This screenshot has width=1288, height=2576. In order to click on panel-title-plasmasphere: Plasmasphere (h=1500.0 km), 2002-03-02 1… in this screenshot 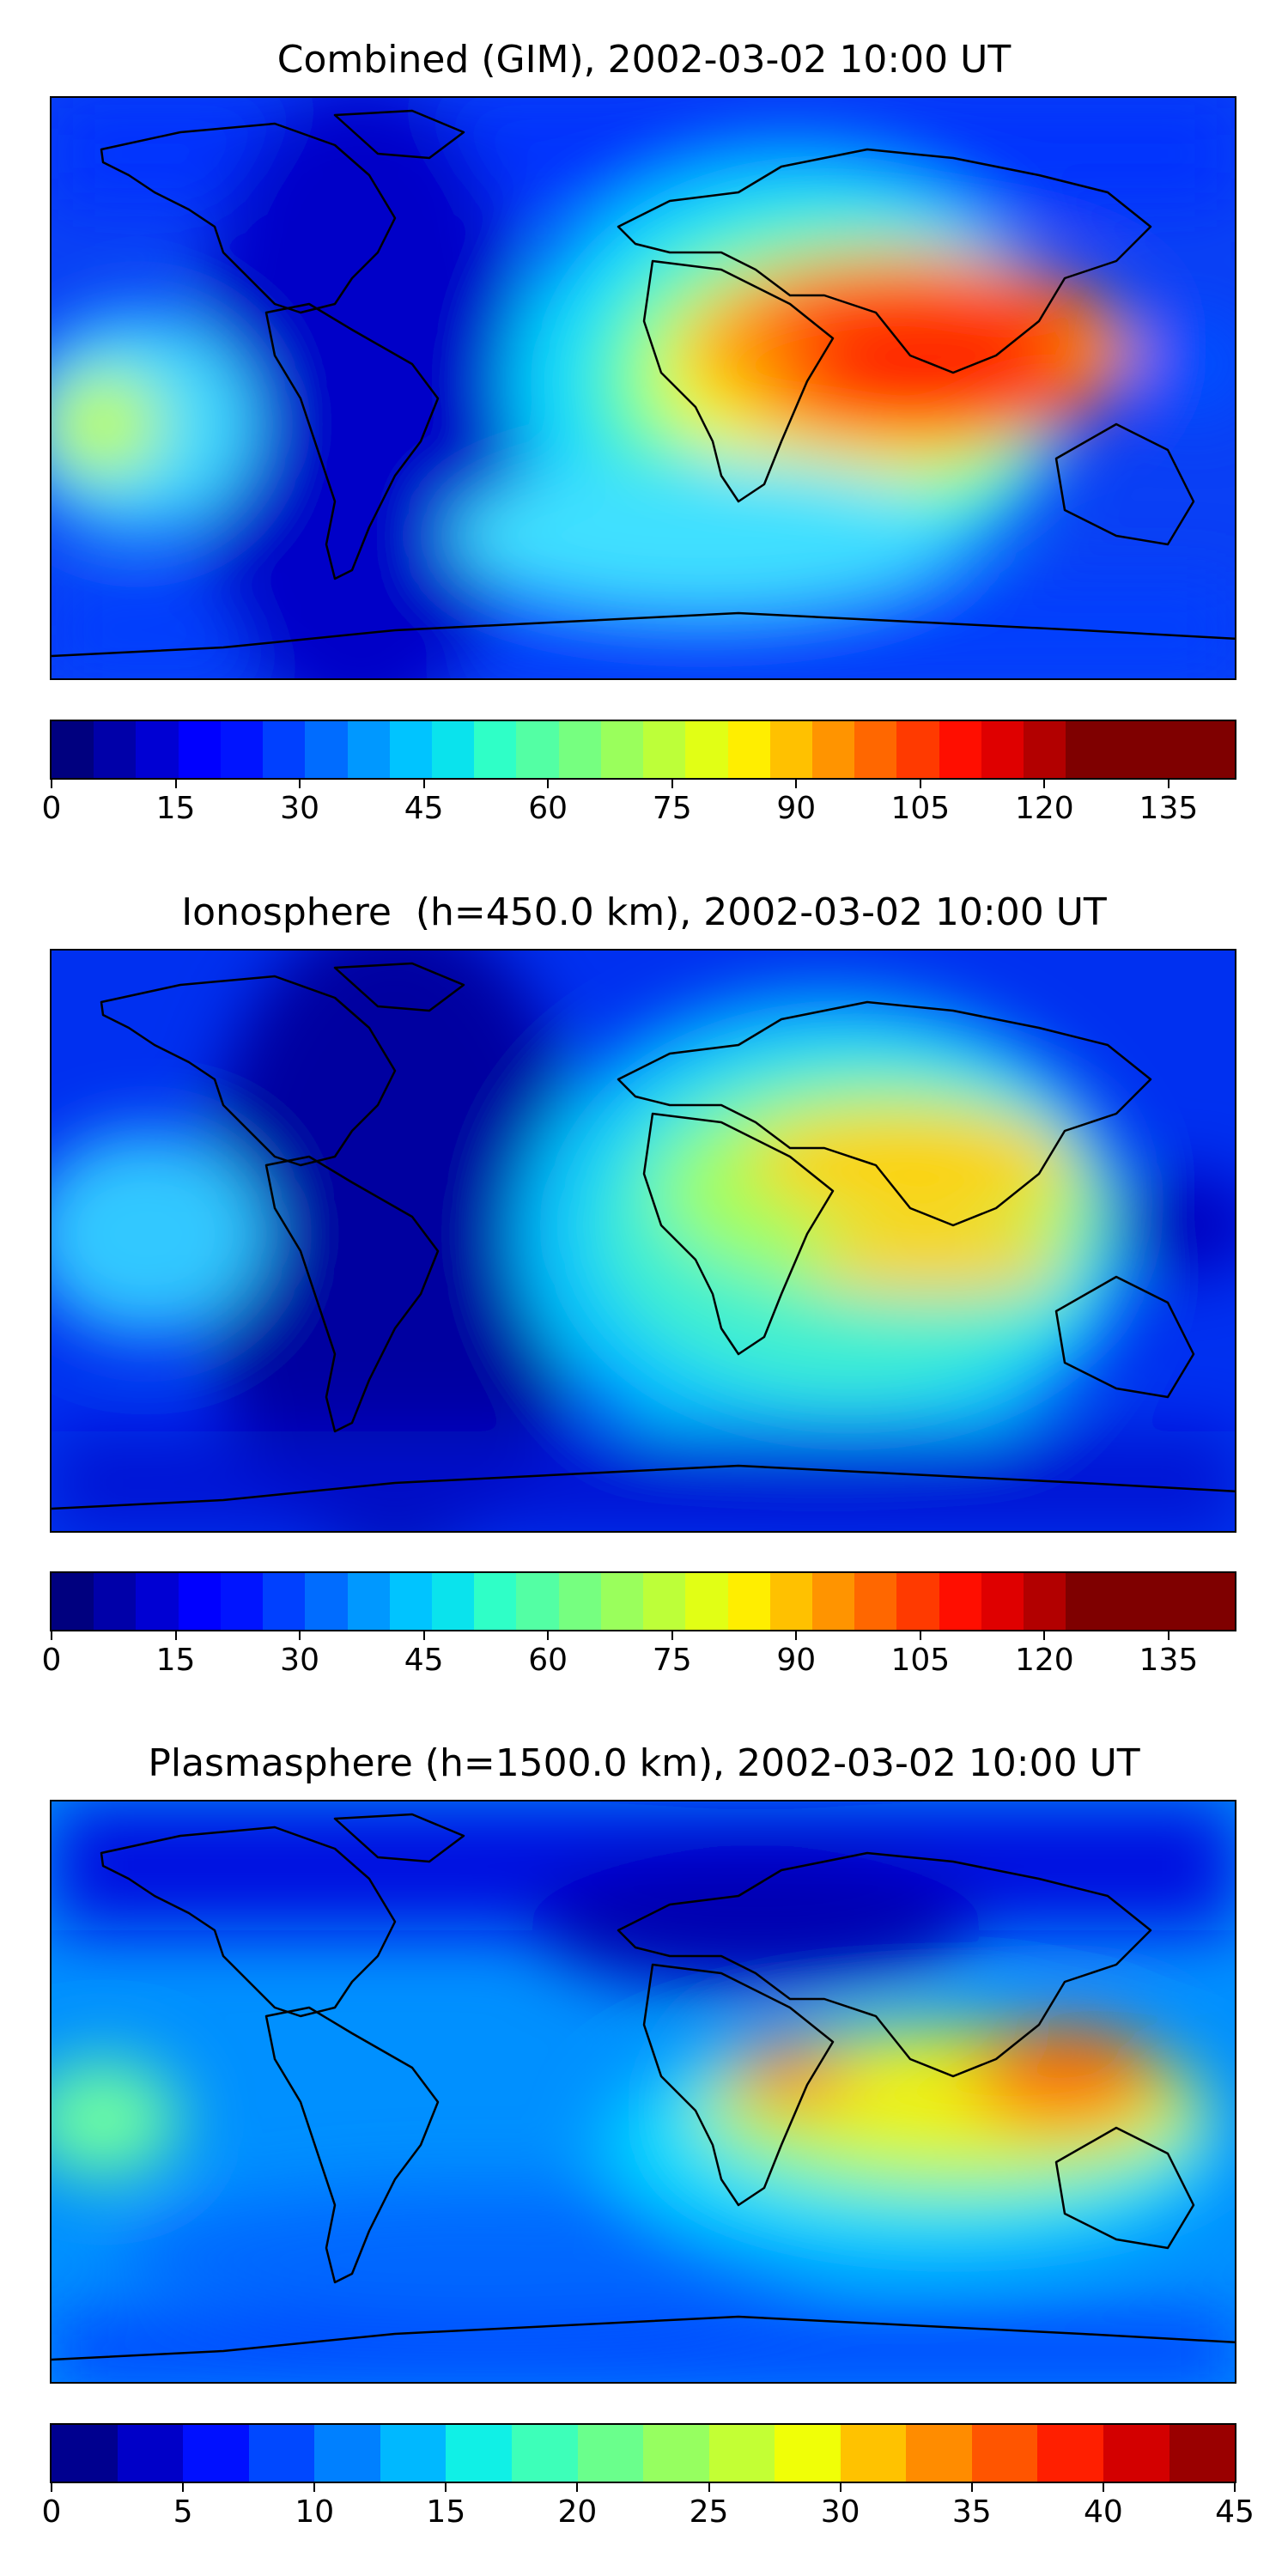, I will do `click(644, 1763)`.